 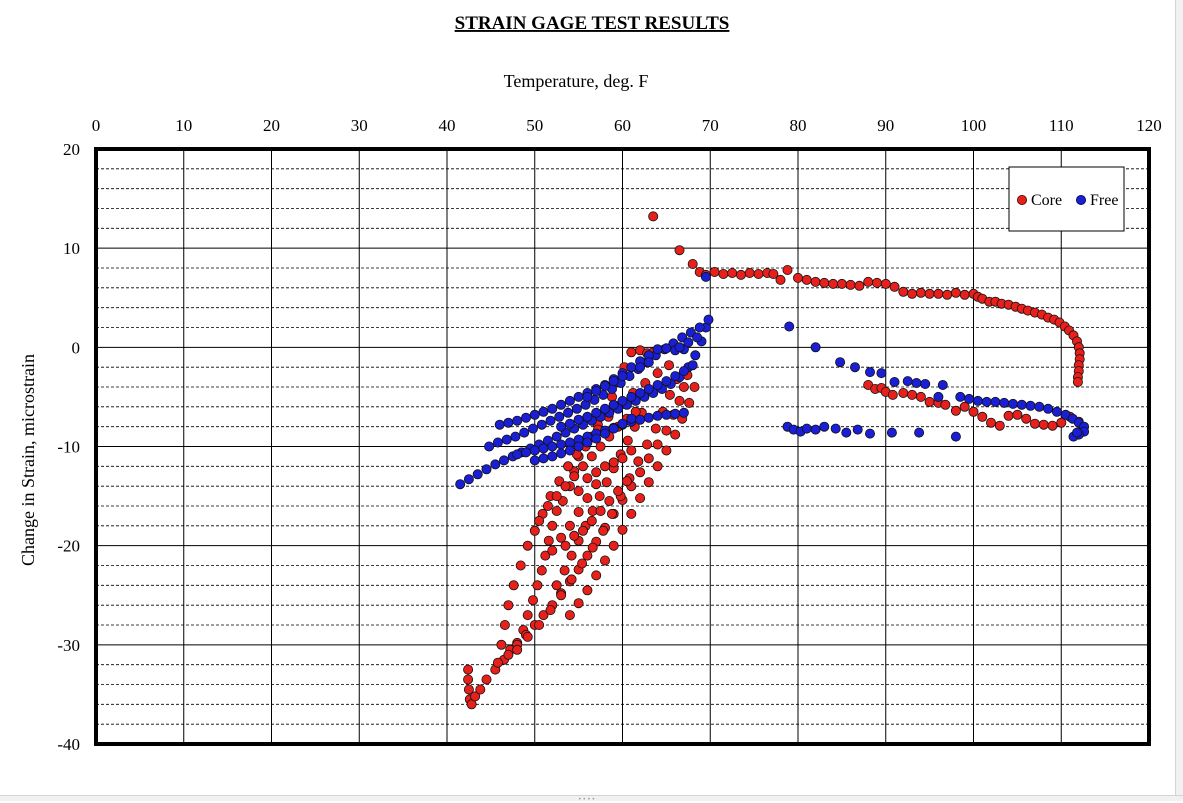 I want to click on series-free, so click(x=772, y=380).